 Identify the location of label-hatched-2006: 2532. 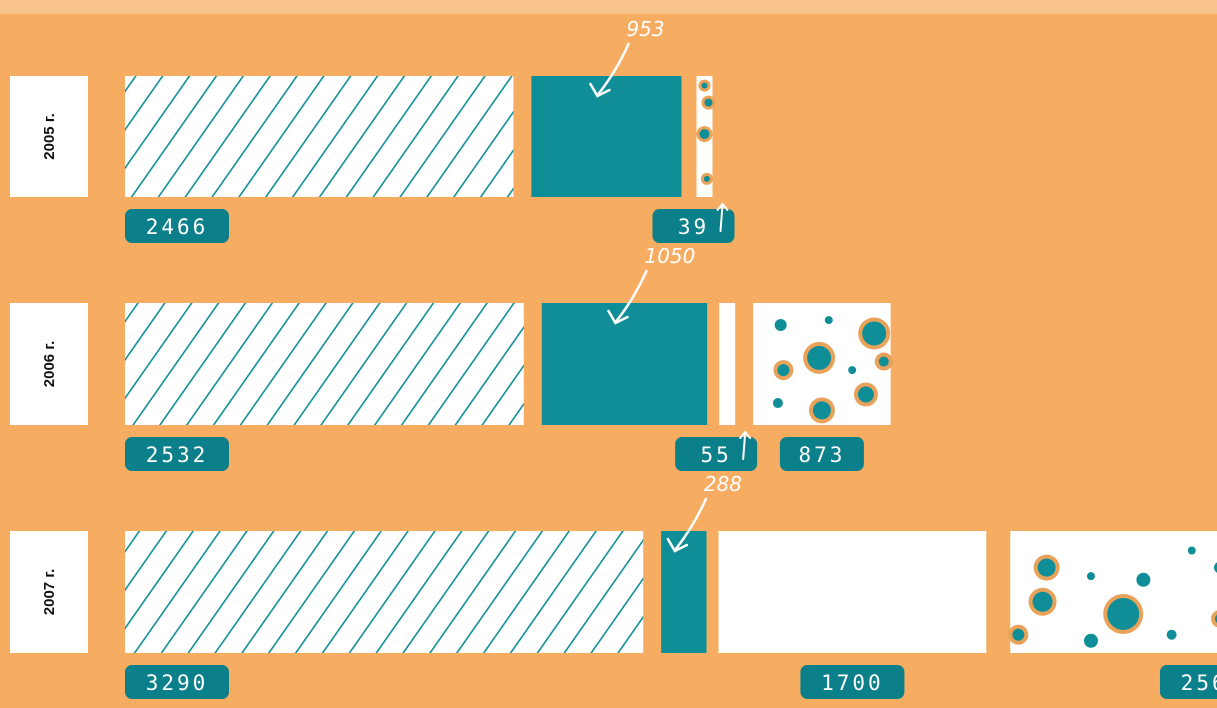
(177, 455).